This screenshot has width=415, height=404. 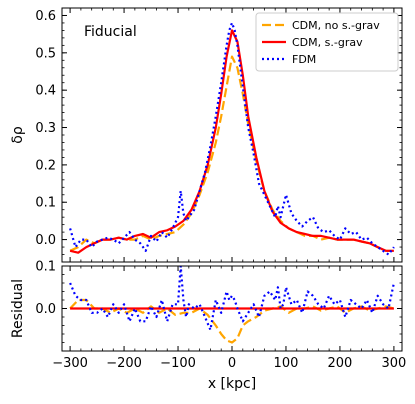 I want to click on main-ylabel: δρ, so click(x=18, y=135).